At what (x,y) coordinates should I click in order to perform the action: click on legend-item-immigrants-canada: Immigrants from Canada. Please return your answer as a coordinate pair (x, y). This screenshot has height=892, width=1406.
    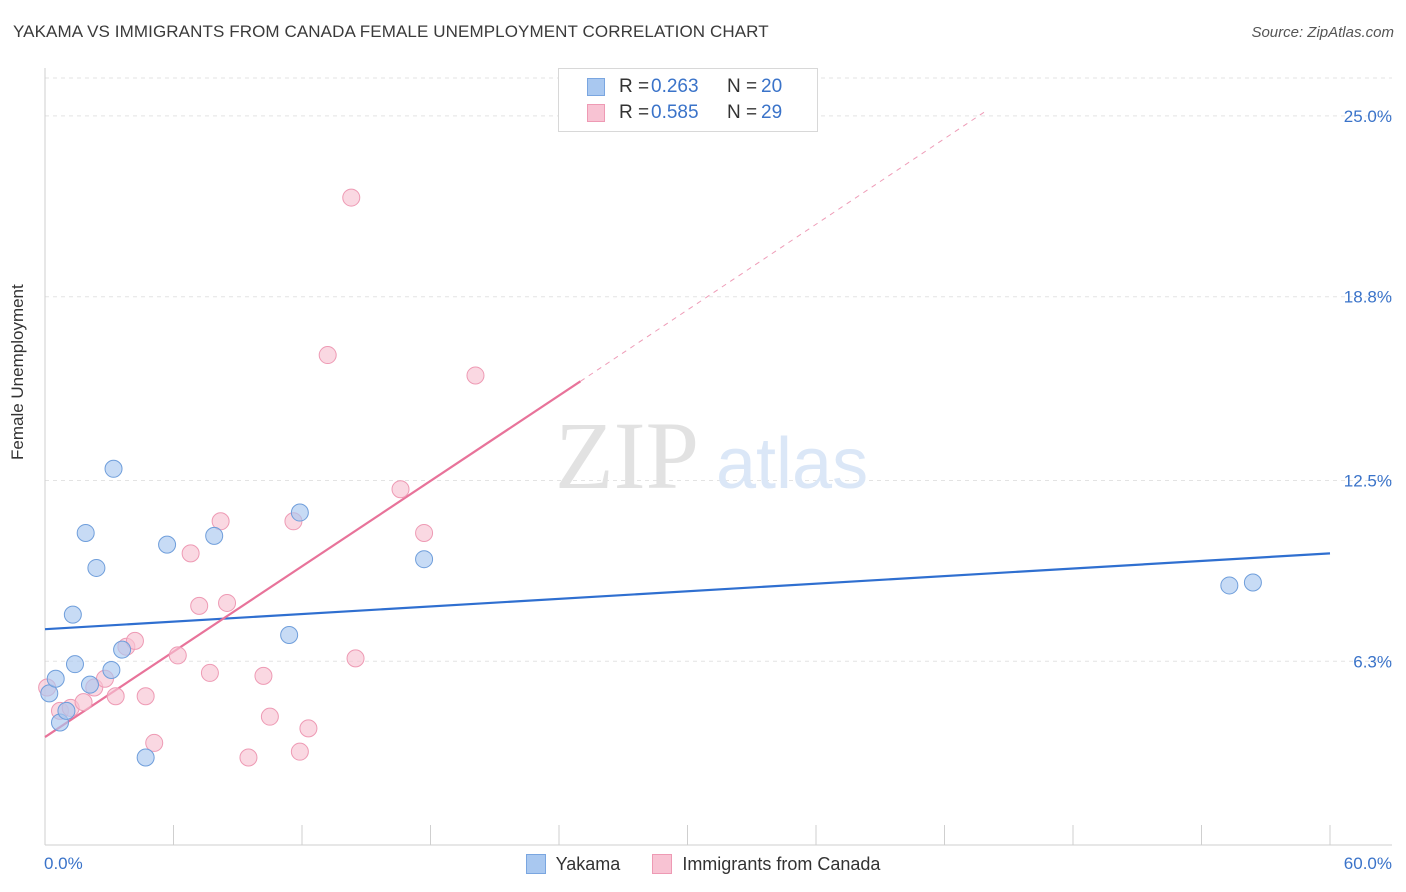
    Looking at the image, I should click on (766, 864).